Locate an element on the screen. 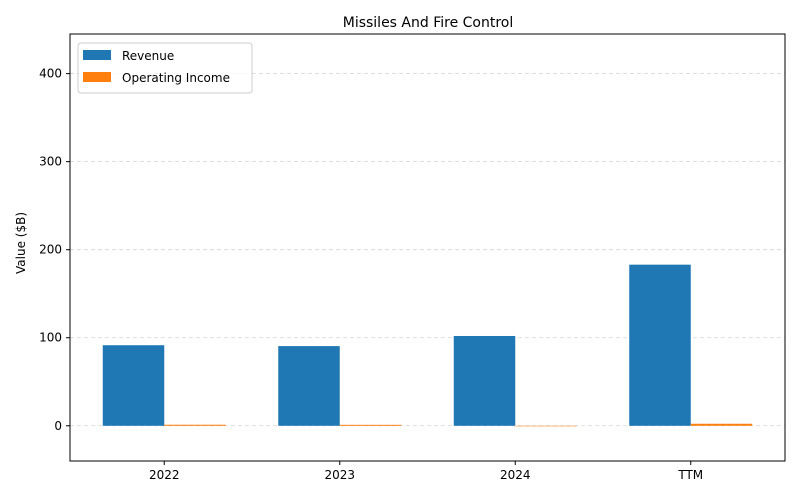 The height and width of the screenshot is (500, 800). y-tick-label: 400 is located at coordinates (50, 74).